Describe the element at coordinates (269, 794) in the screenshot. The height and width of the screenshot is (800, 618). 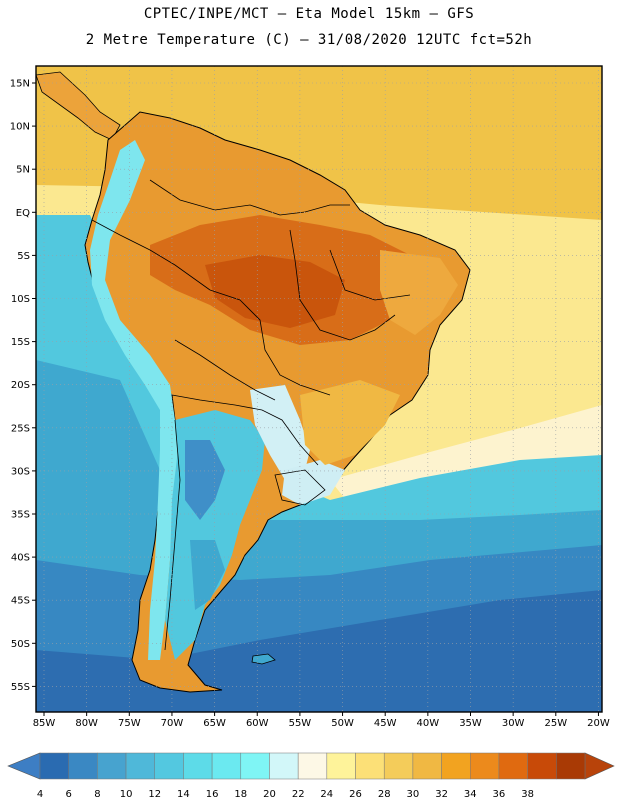
I see `colorbar-label: 20` at that location.